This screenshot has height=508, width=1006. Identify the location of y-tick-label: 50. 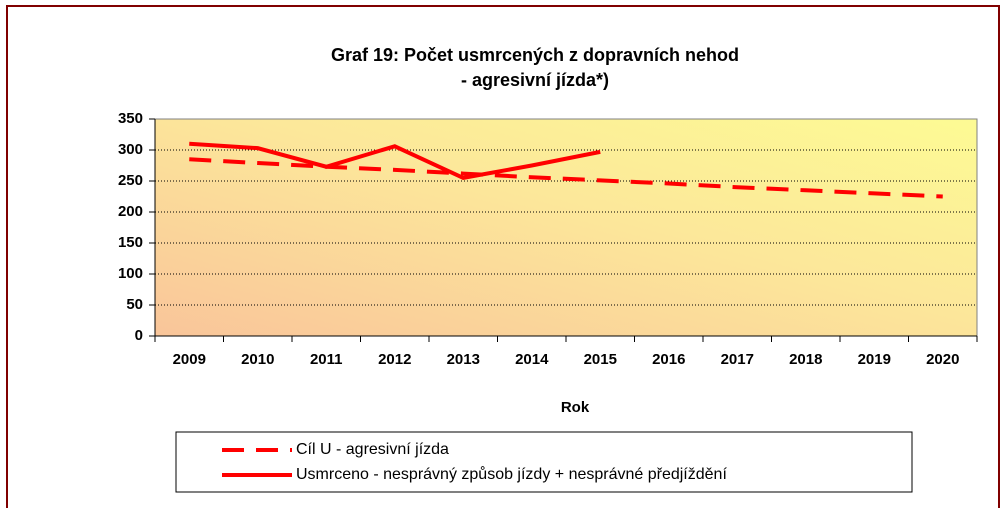
(134, 304).